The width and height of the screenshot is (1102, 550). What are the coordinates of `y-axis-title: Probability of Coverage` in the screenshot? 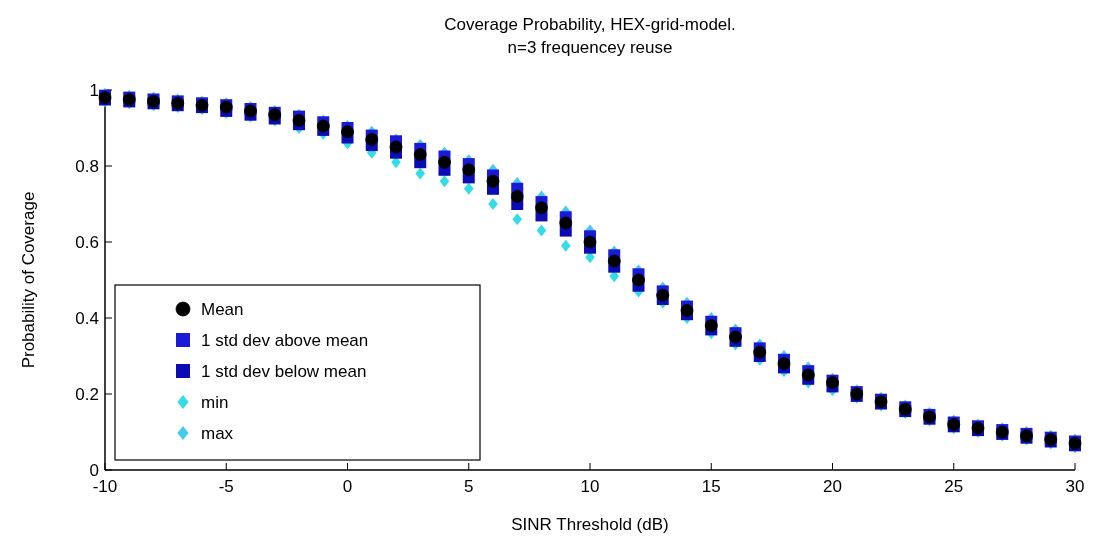 It's located at (28, 280).